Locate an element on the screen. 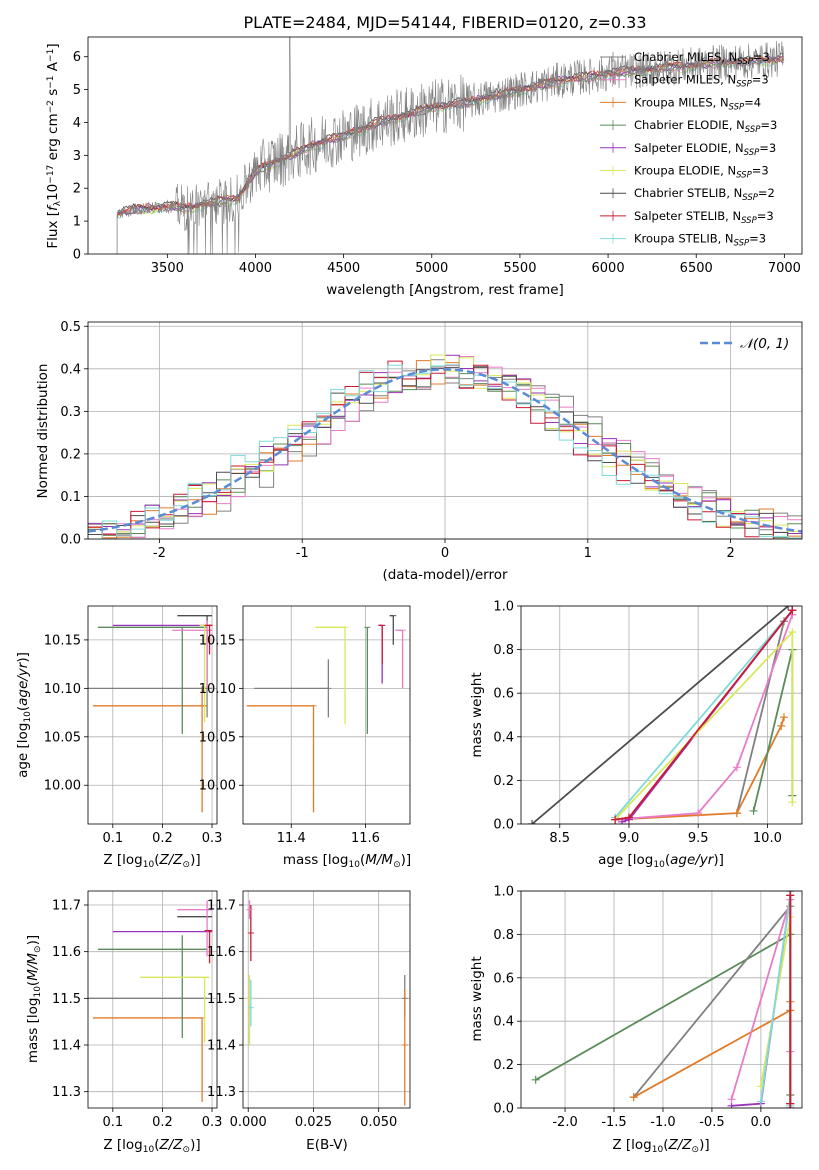 The image size is (819, 1170). legend-label: Chabrier ELODIE, N is located at coordinates (689, 125).